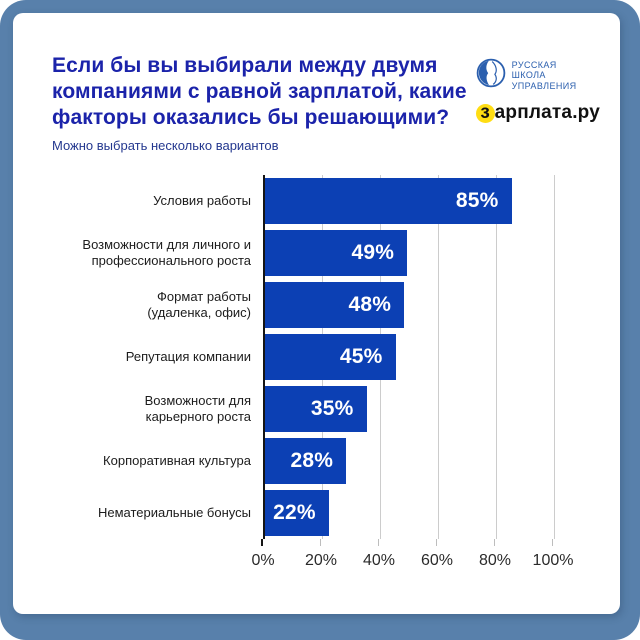 The height and width of the screenshot is (640, 640). What do you see at coordinates (166, 244) in the screenshot?
I see `category-label-line: Возможности для личного и` at bounding box center [166, 244].